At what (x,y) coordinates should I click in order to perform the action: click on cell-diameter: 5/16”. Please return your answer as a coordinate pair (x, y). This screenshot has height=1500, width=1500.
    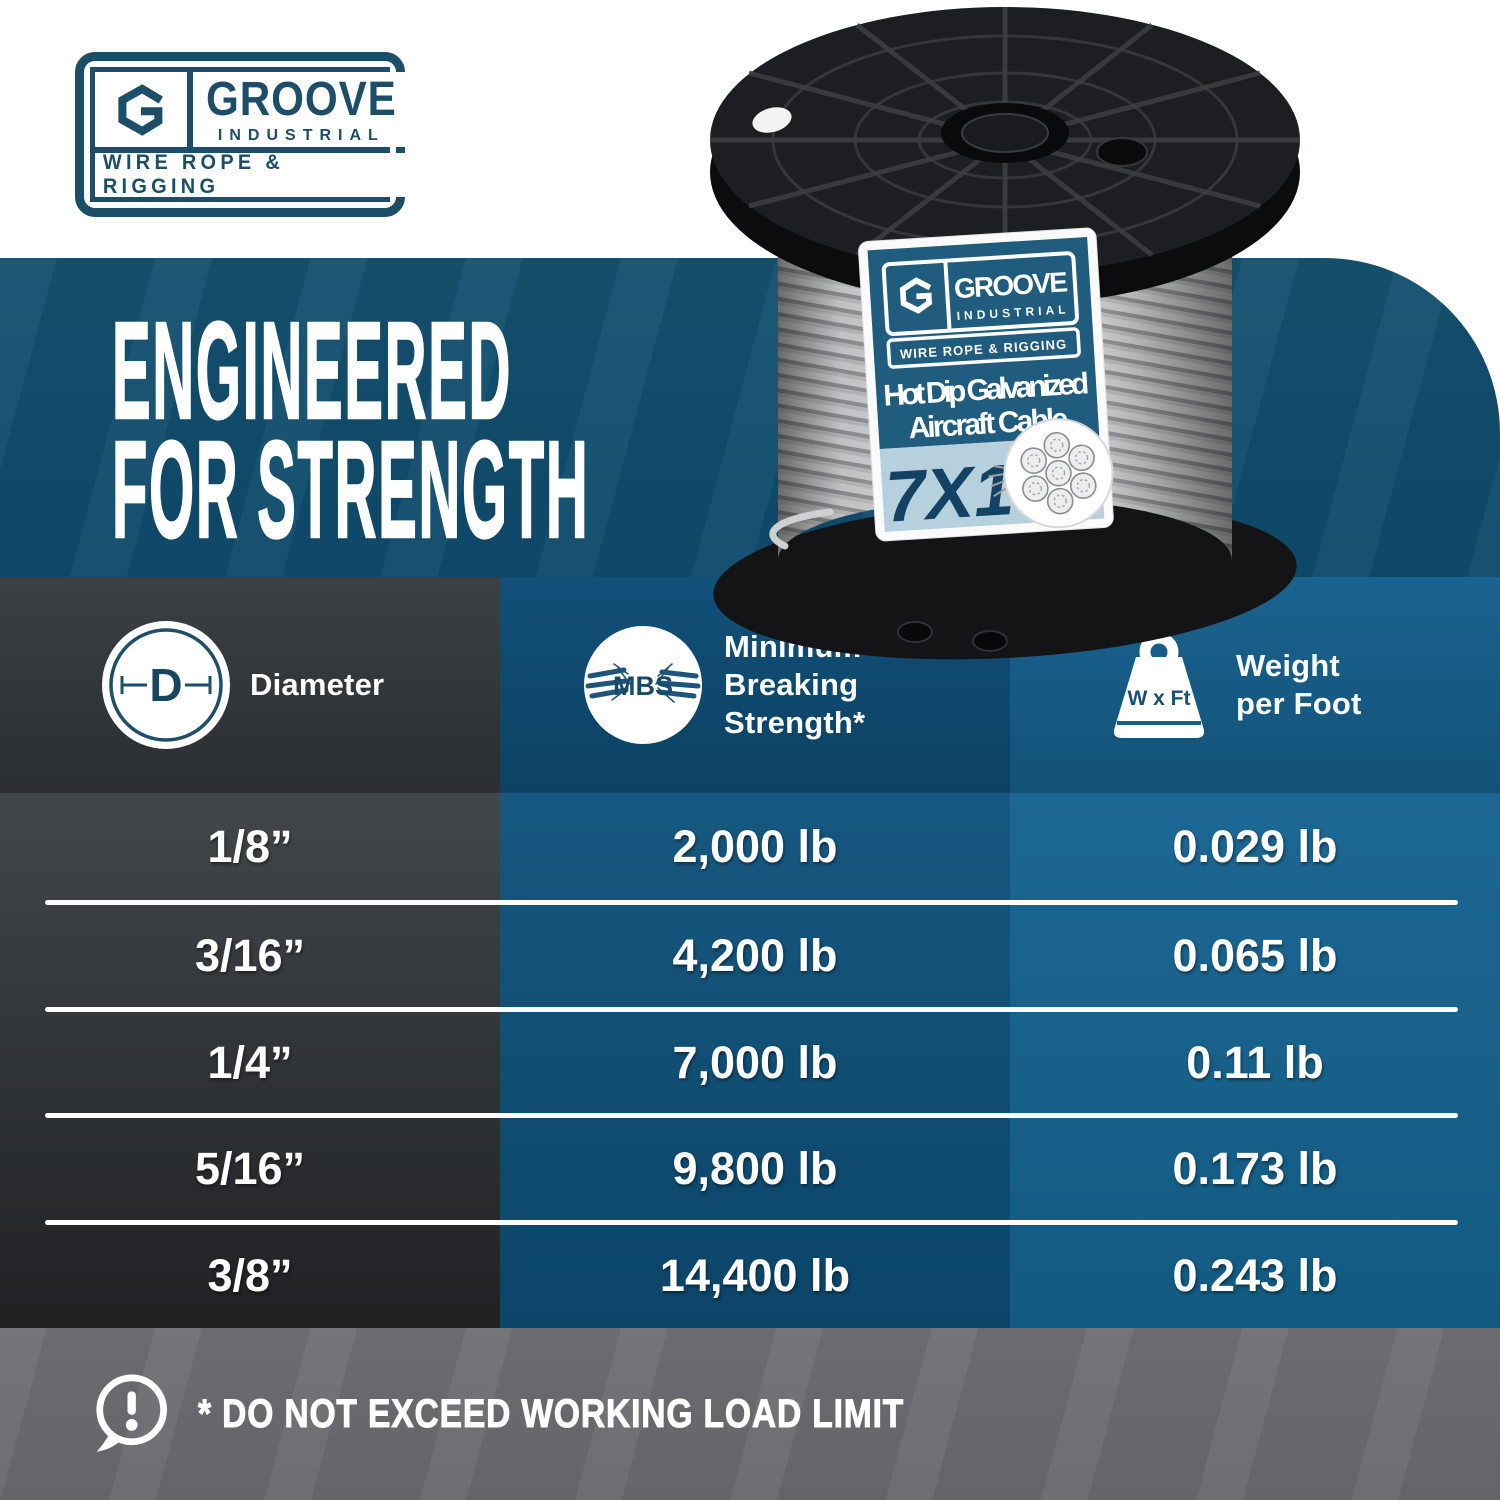
    Looking at the image, I should click on (250, 1168).